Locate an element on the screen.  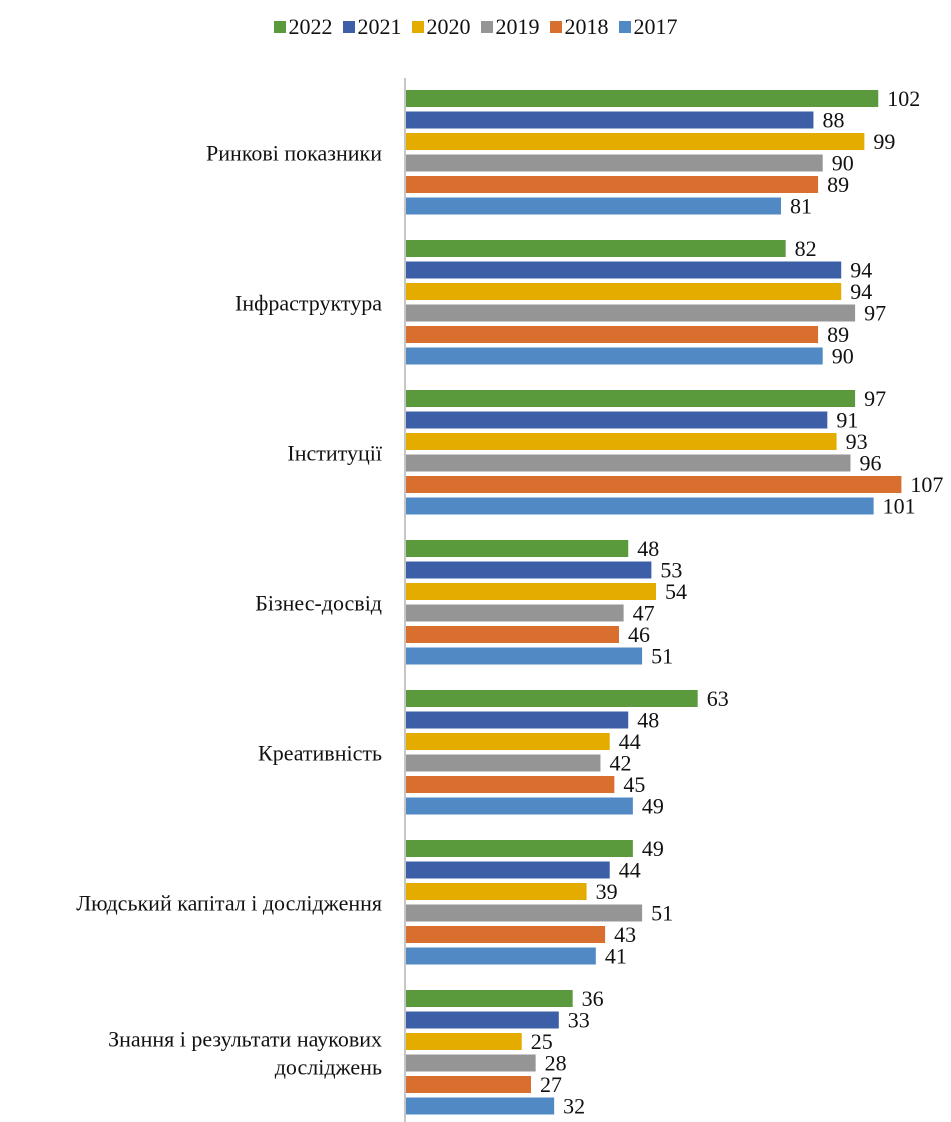
category-label-line: Інституції is located at coordinates (334, 452).